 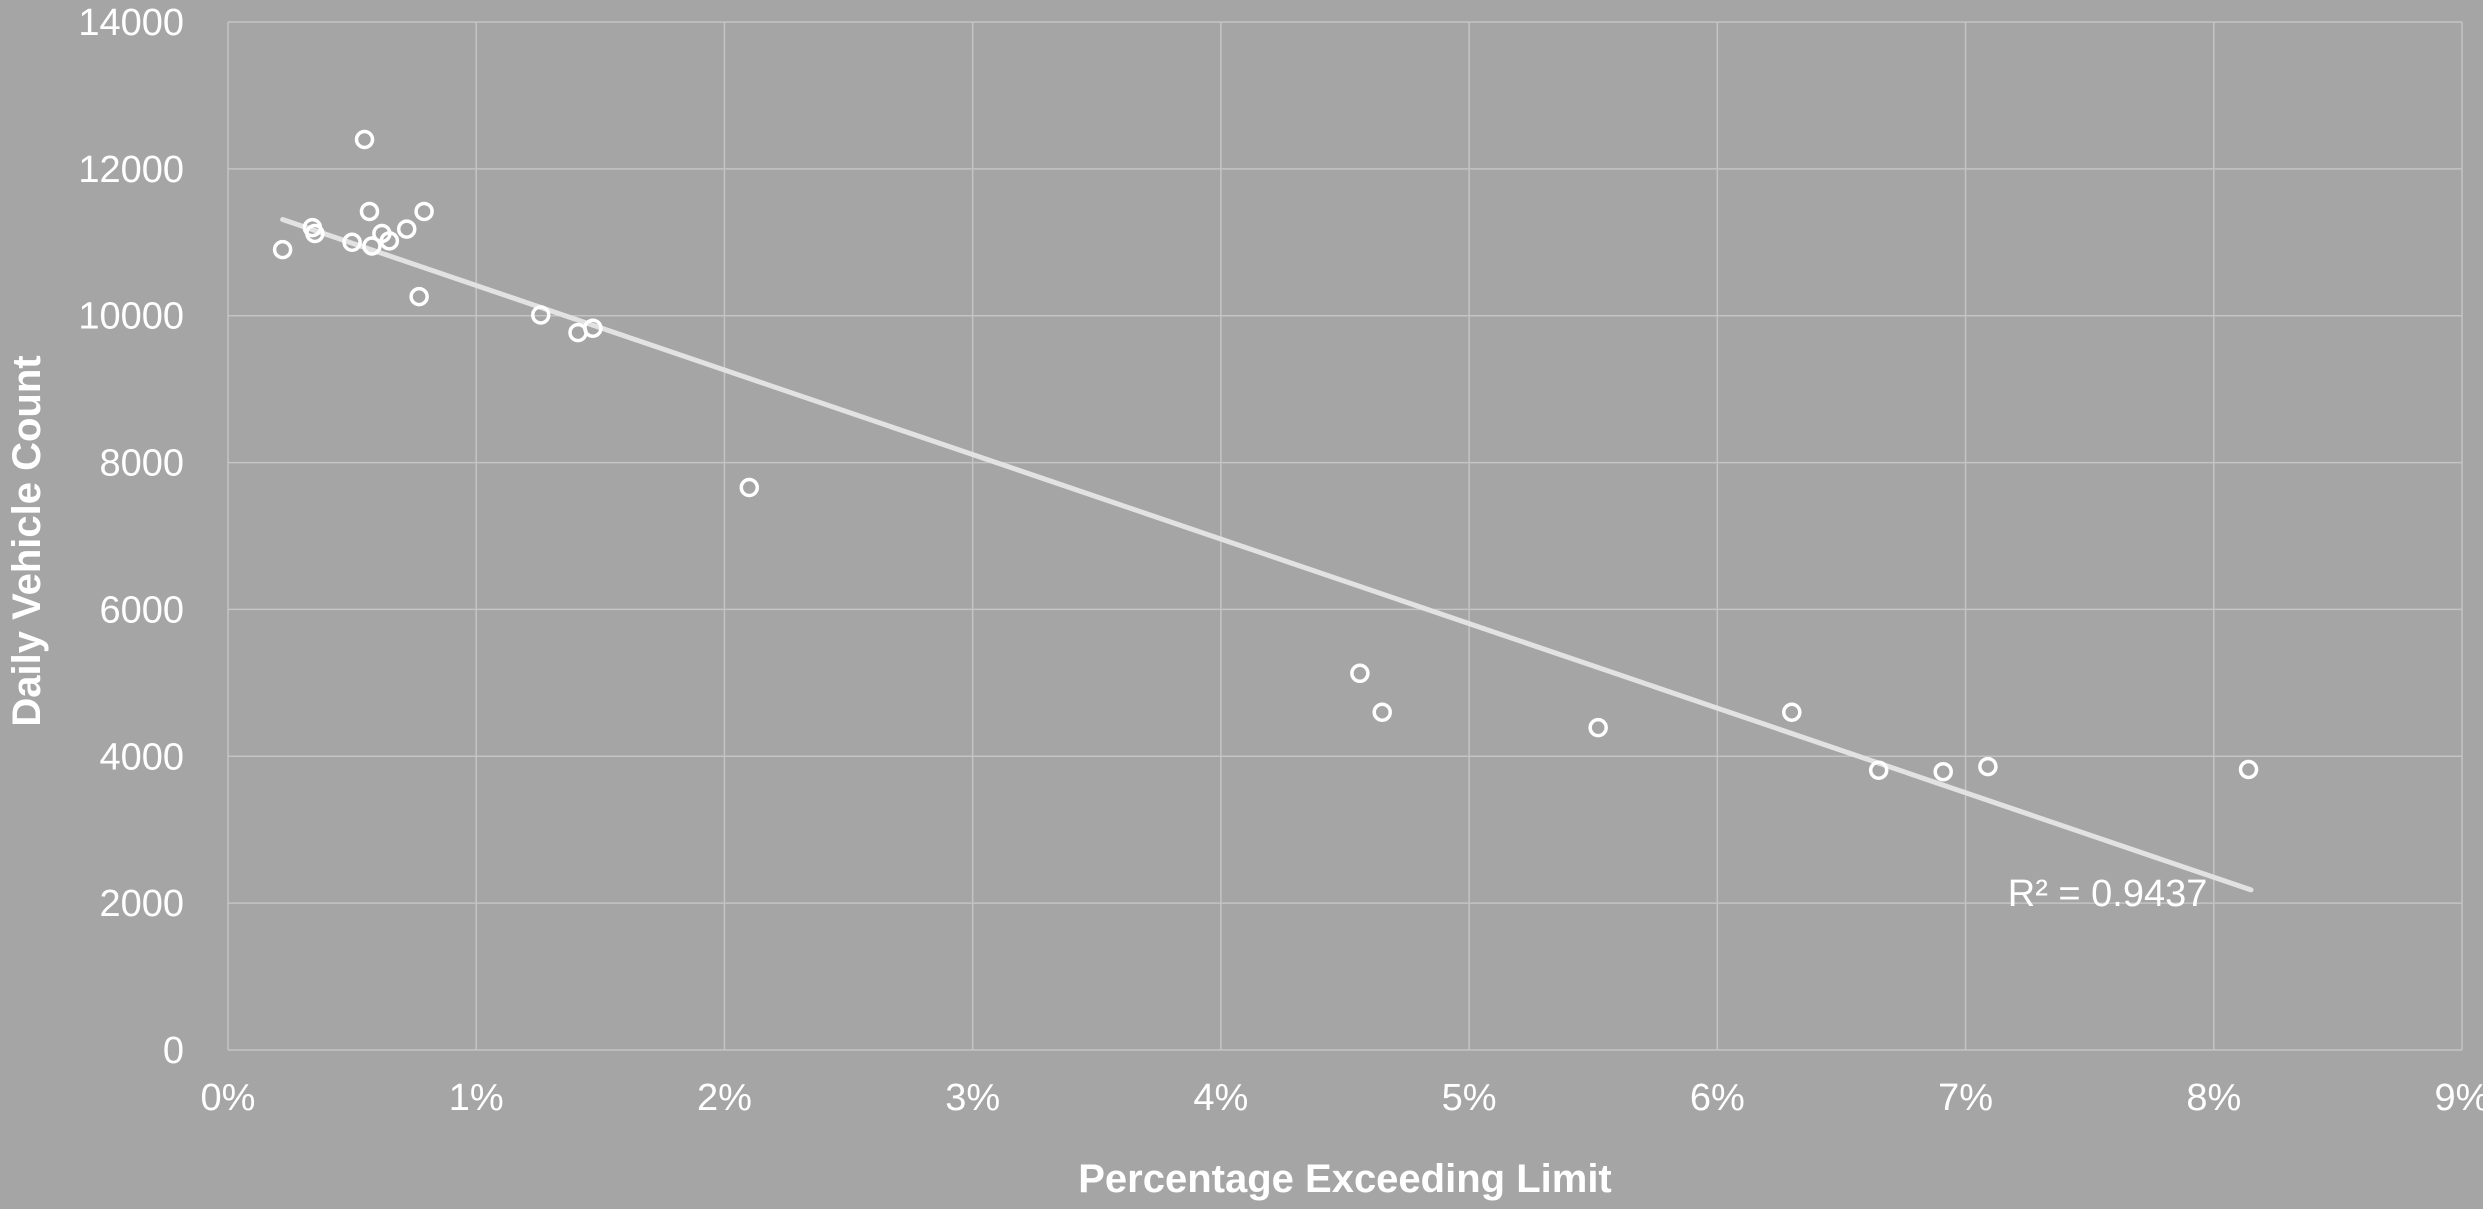 What do you see at coordinates (131, 170) in the screenshot?
I see `y-tick-label: 12000` at bounding box center [131, 170].